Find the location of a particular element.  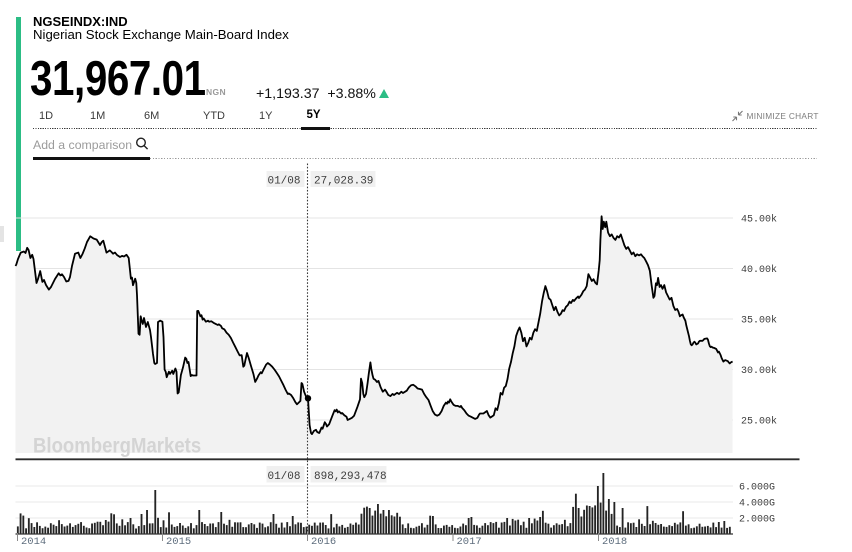

svg-text: 2018 is located at coordinates (614, 542).